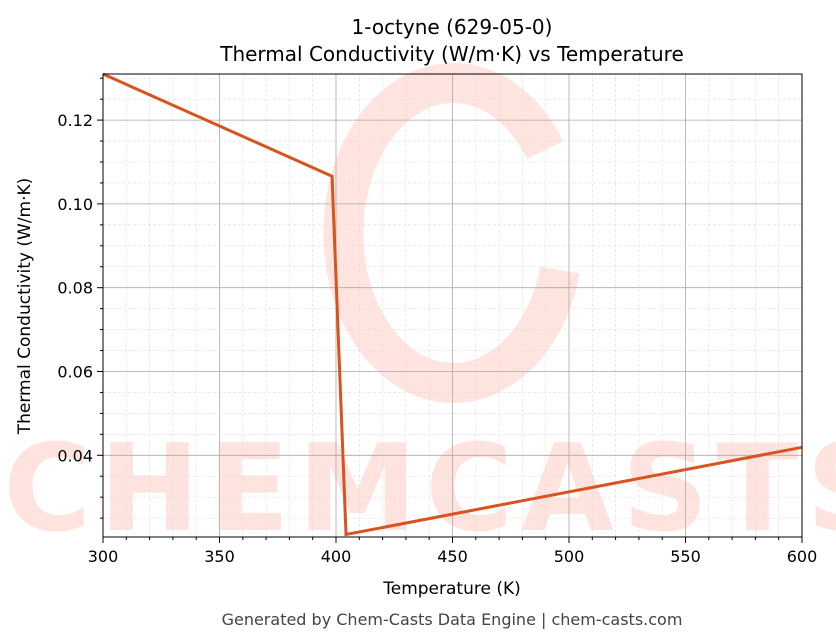 The width and height of the screenshot is (836, 644). I want to click on x-tick-label: 400, so click(336, 556).